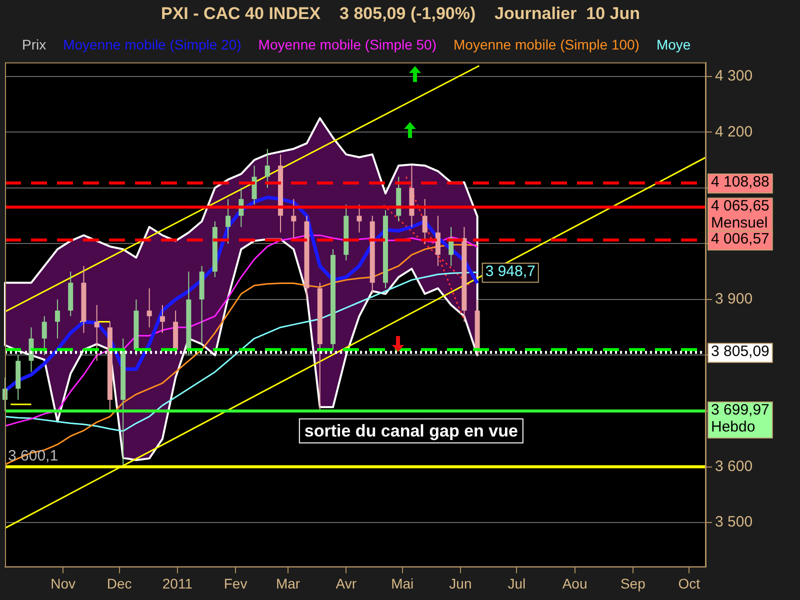  I want to click on x-tick-label: Sep, so click(633, 583).